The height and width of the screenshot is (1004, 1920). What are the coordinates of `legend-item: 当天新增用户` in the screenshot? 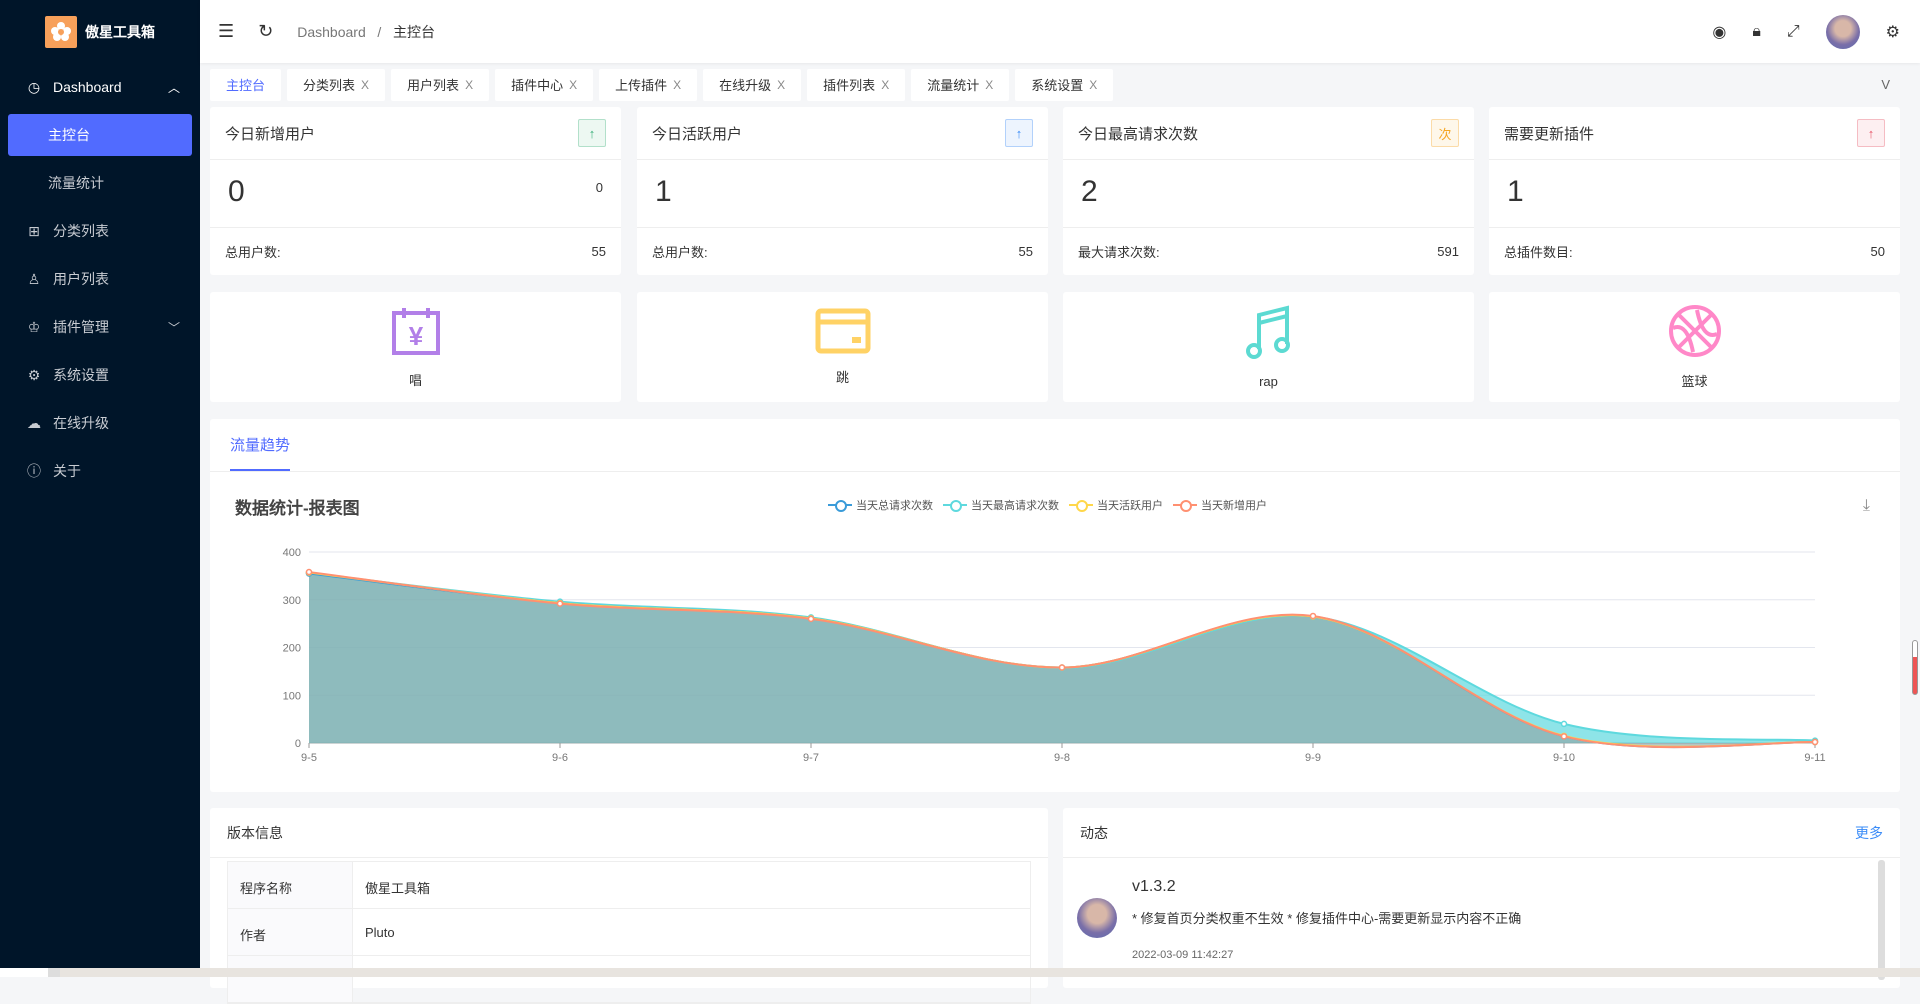 It's located at (1220, 505).